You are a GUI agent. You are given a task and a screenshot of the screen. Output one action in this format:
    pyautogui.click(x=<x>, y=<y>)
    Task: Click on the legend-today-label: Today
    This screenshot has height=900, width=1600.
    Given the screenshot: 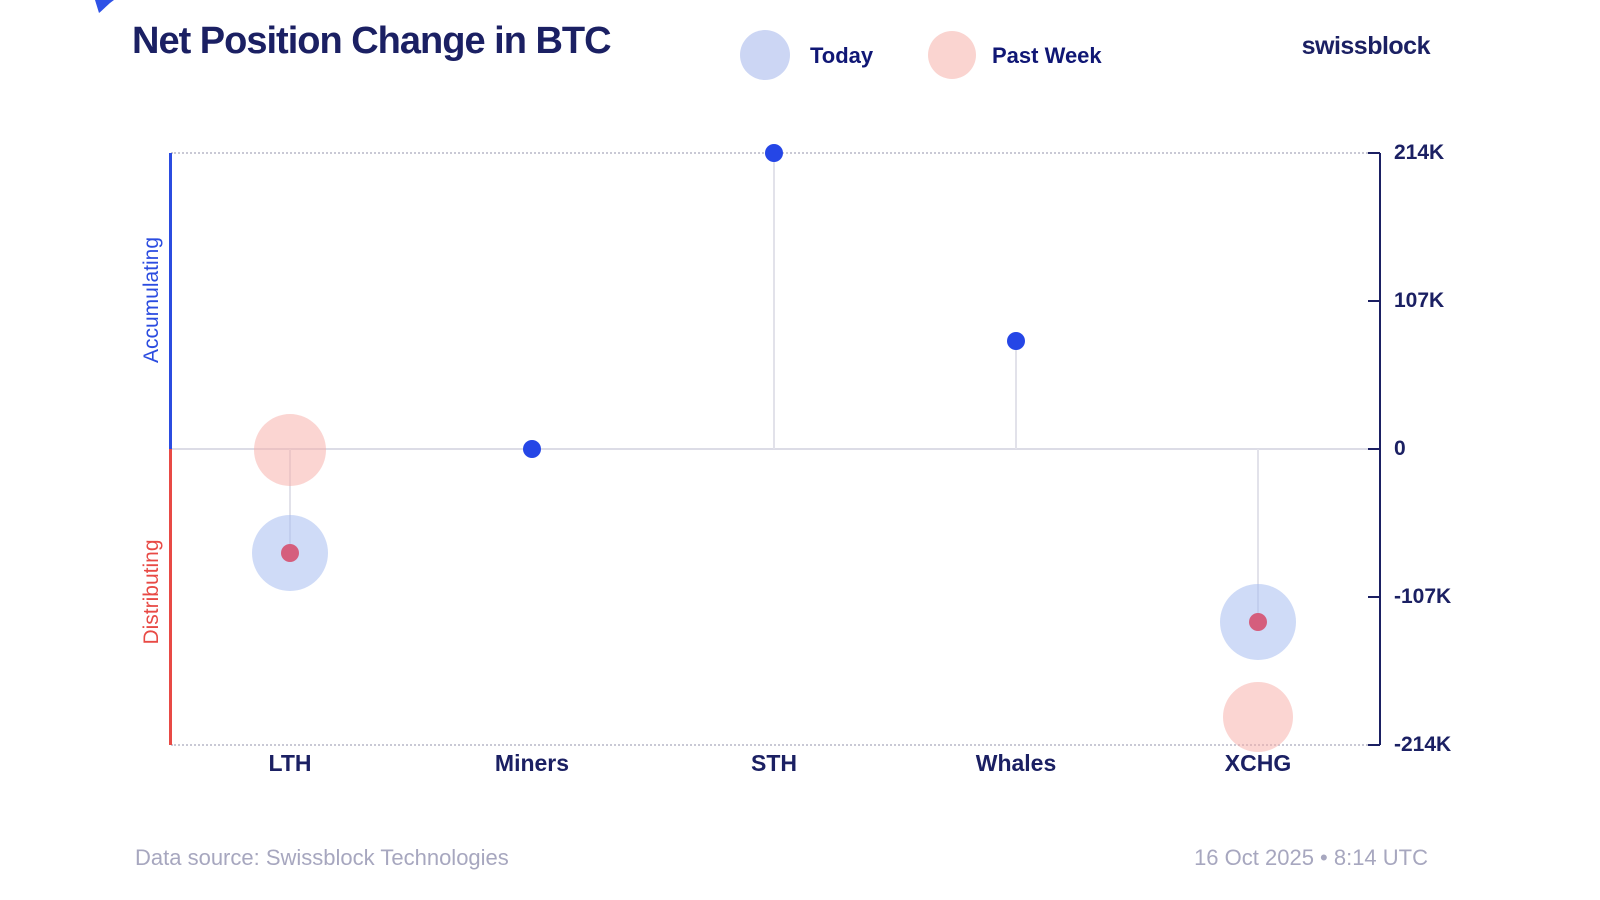 What is the action you would take?
    pyautogui.click(x=842, y=55)
    